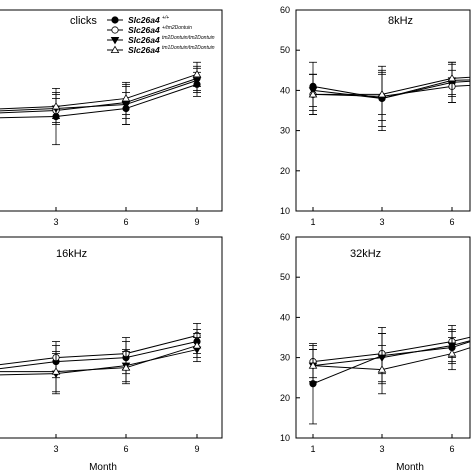 This screenshot has height=474, width=474. I want to click on panel-label: clicks, so click(83, 21).